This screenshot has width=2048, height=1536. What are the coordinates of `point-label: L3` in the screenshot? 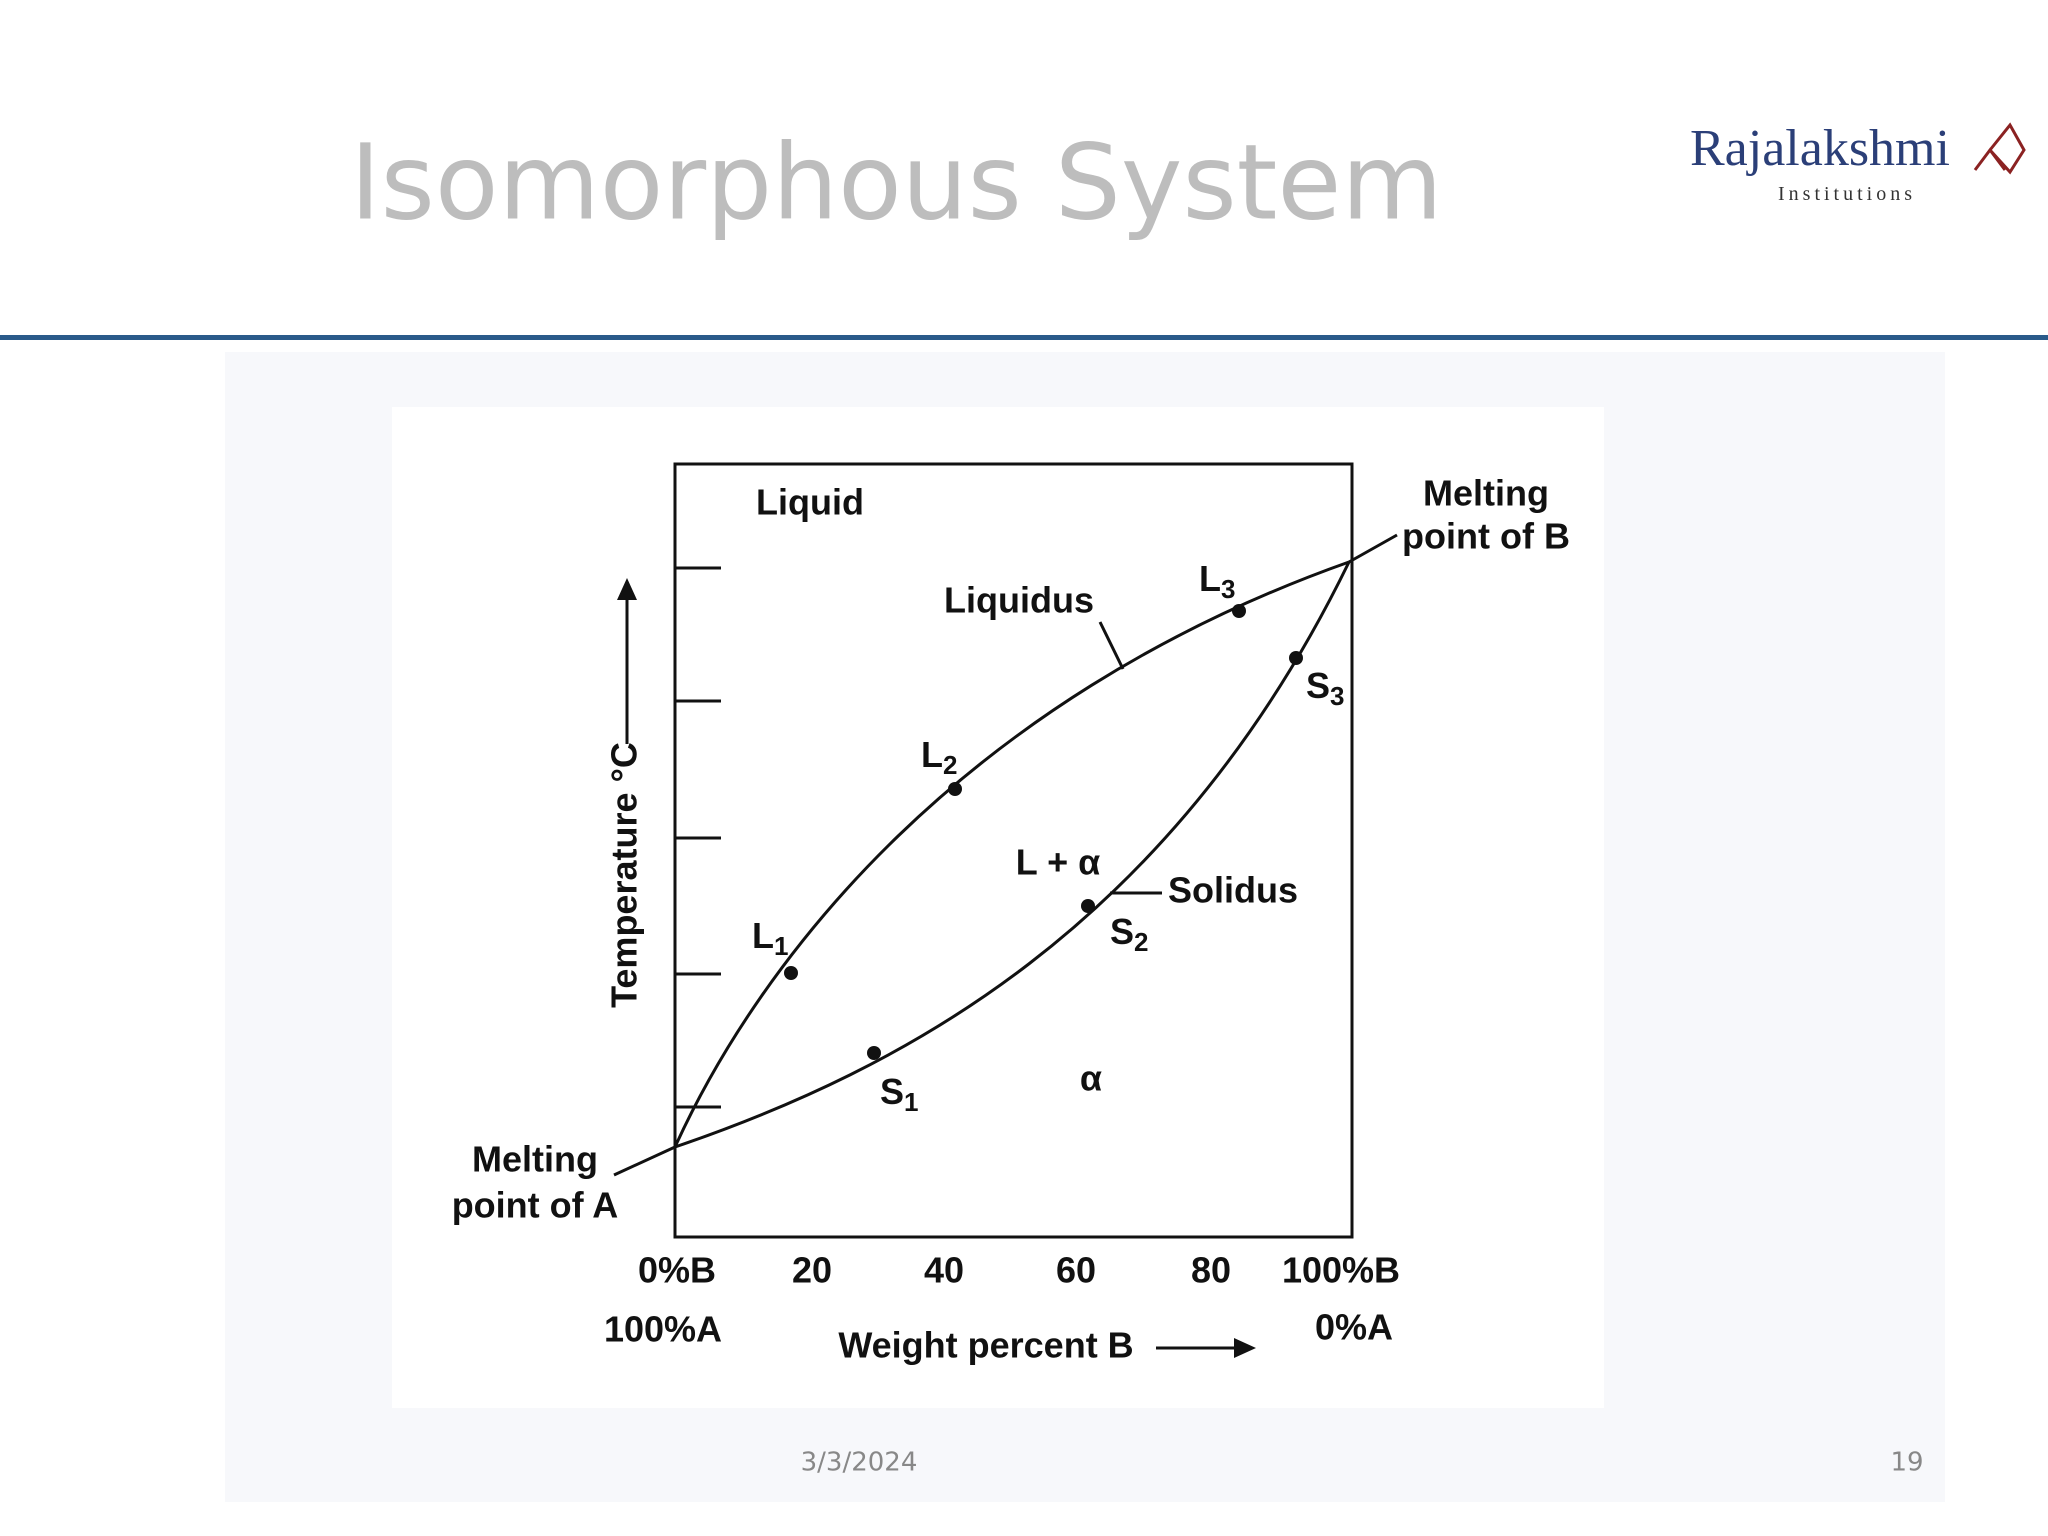 It's located at (1217, 581).